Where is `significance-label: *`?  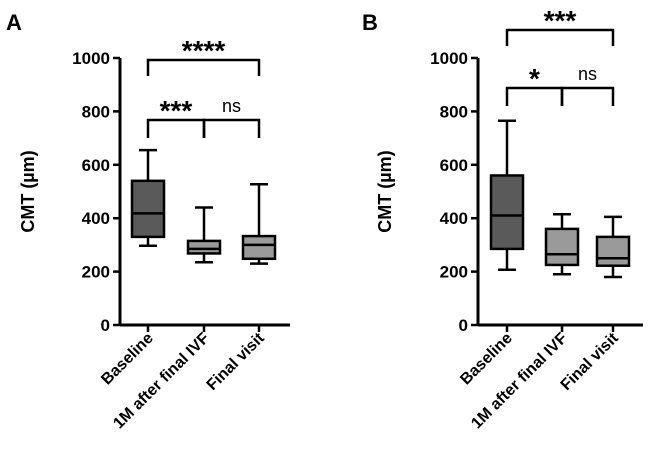
significance-label: * is located at coordinates (534, 78).